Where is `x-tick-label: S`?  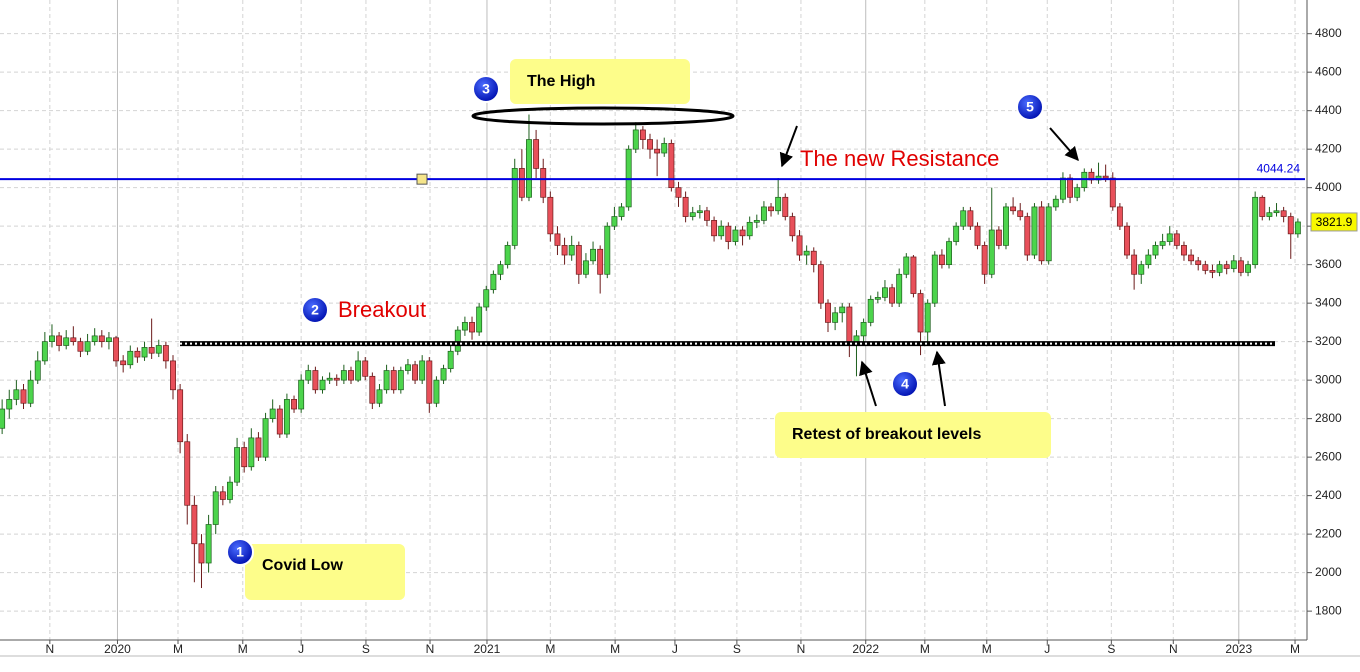 x-tick-label: S is located at coordinates (1111, 649).